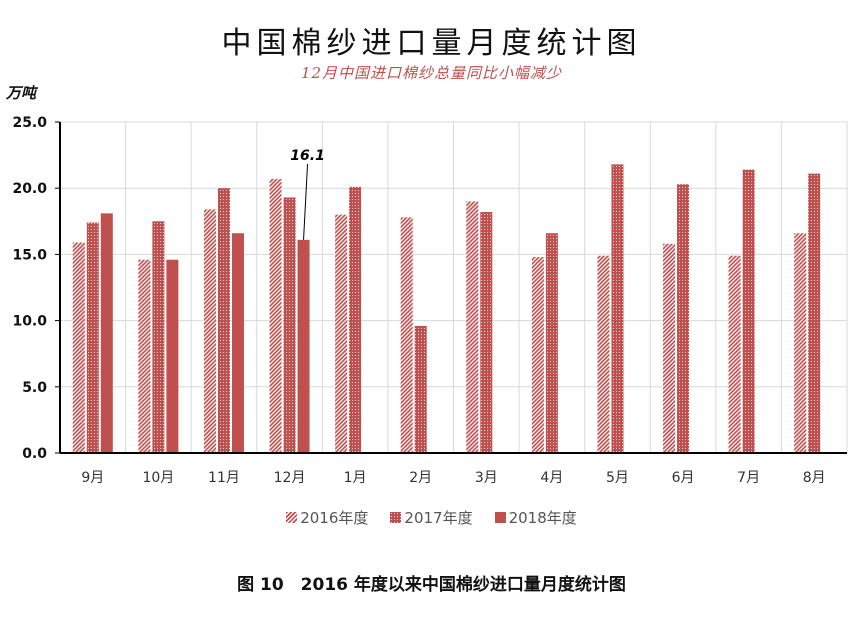 The image size is (863, 621). Describe the element at coordinates (29, 322) in the screenshot. I see `y-tick-label: 10.0` at that location.